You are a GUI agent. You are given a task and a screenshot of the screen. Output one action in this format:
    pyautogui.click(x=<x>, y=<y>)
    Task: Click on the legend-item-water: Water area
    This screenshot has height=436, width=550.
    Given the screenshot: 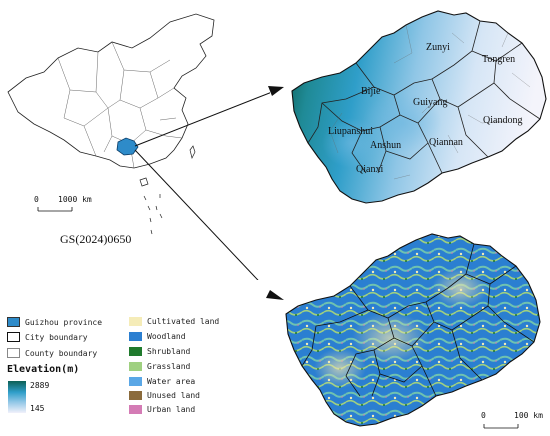 What is the action you would take?
    pyautogui.click(x=162, y=381)
    